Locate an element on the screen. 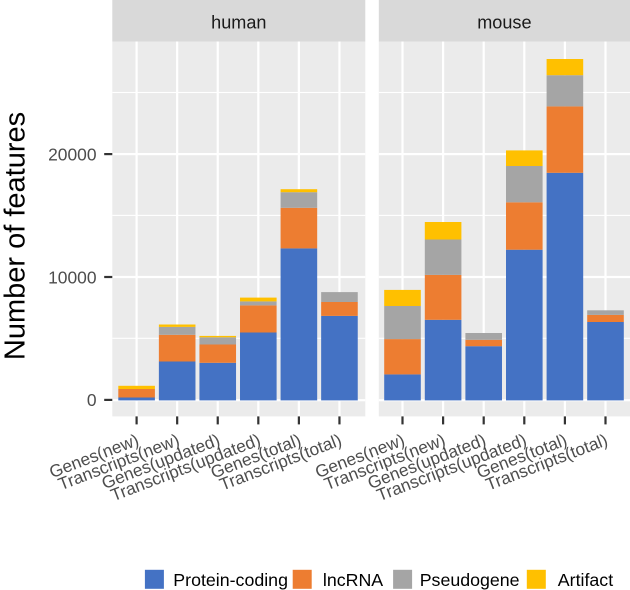  svg-text: Artifact is located at coordinates (585, 580).